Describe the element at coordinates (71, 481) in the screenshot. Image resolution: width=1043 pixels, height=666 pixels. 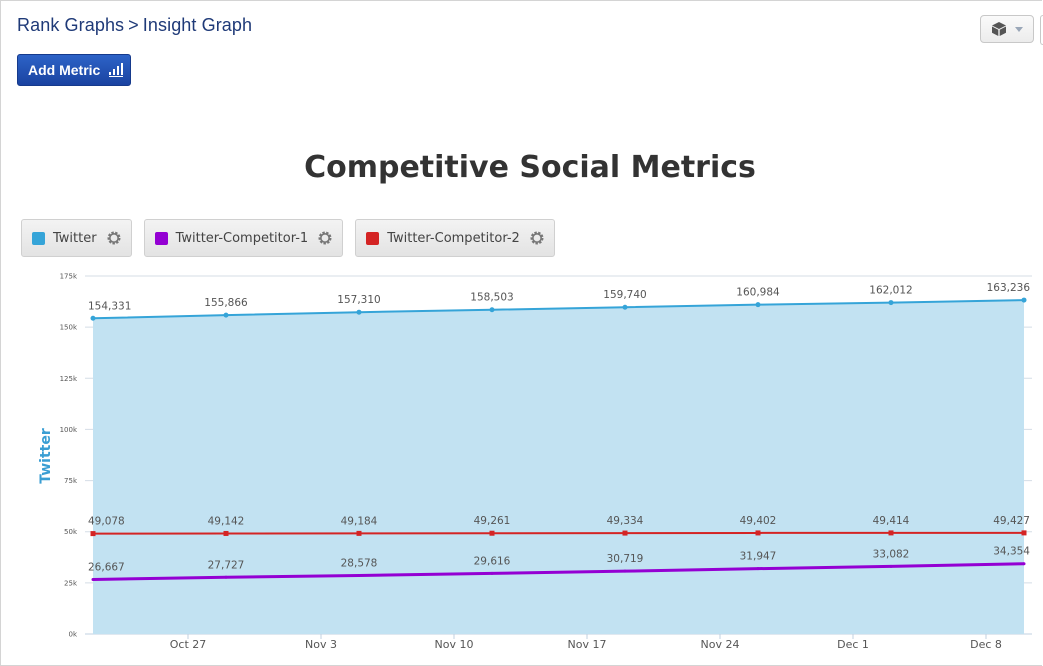
I see `y-tick-label: 75k` at that location.